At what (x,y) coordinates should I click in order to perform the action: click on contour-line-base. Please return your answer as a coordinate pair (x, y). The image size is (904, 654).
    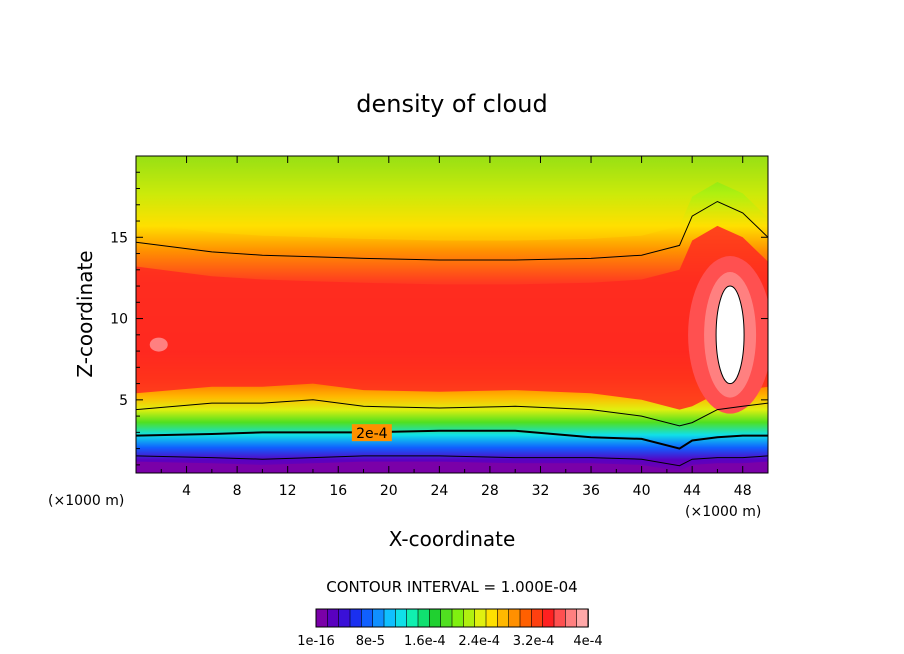
    Looking at the image, I should click on (452, 461).